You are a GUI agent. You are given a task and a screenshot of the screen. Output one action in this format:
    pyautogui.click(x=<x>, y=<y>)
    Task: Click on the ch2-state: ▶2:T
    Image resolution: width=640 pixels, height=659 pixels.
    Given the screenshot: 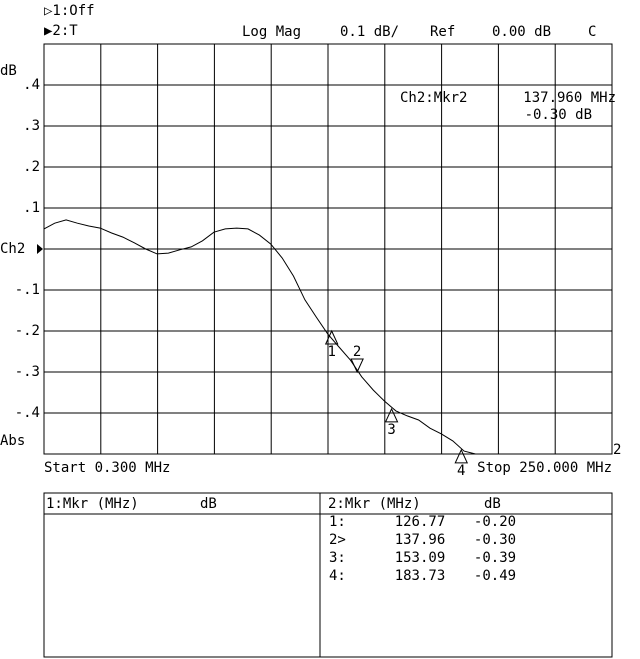 What is the action you would take?
    pyautogui.click(x=61, y=31)
    